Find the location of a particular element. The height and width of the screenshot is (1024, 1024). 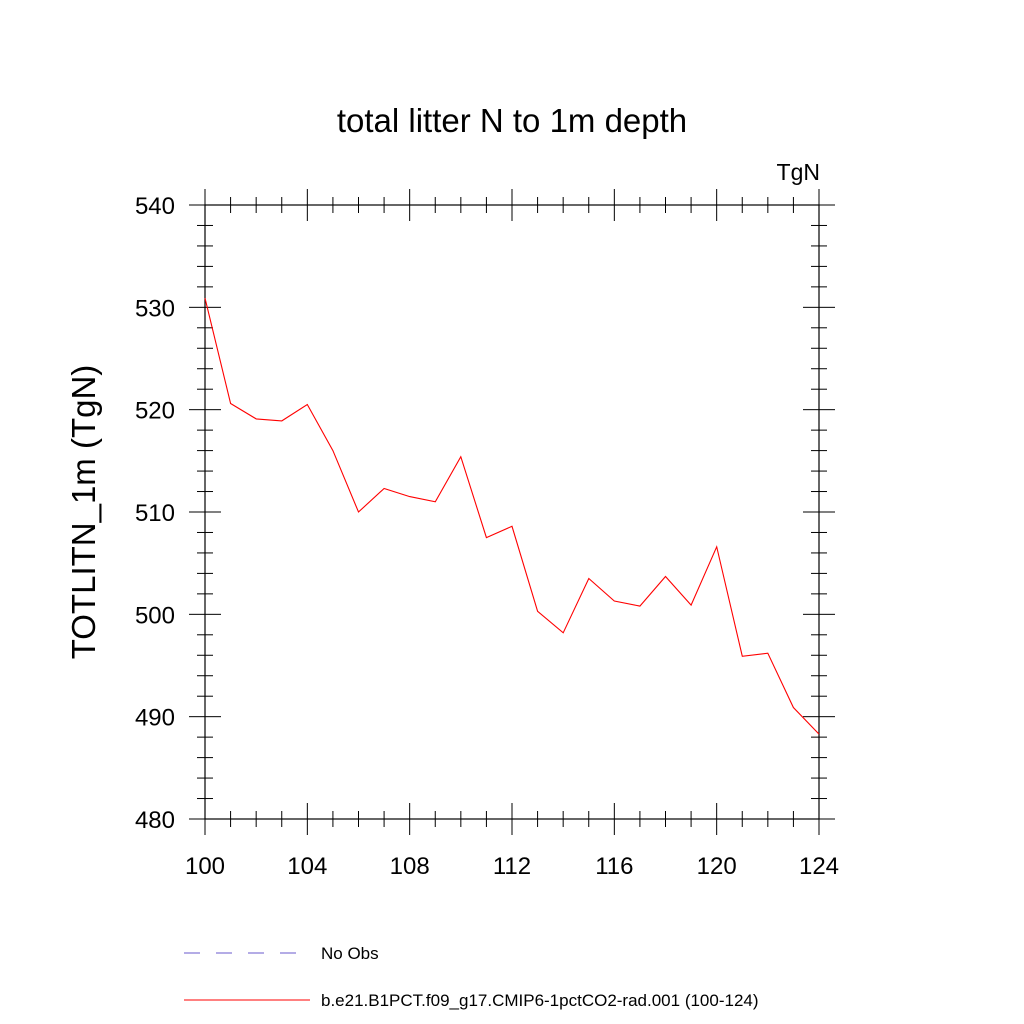

chart-title: total litter N to 1m depth is located at coordinates (512, 120).